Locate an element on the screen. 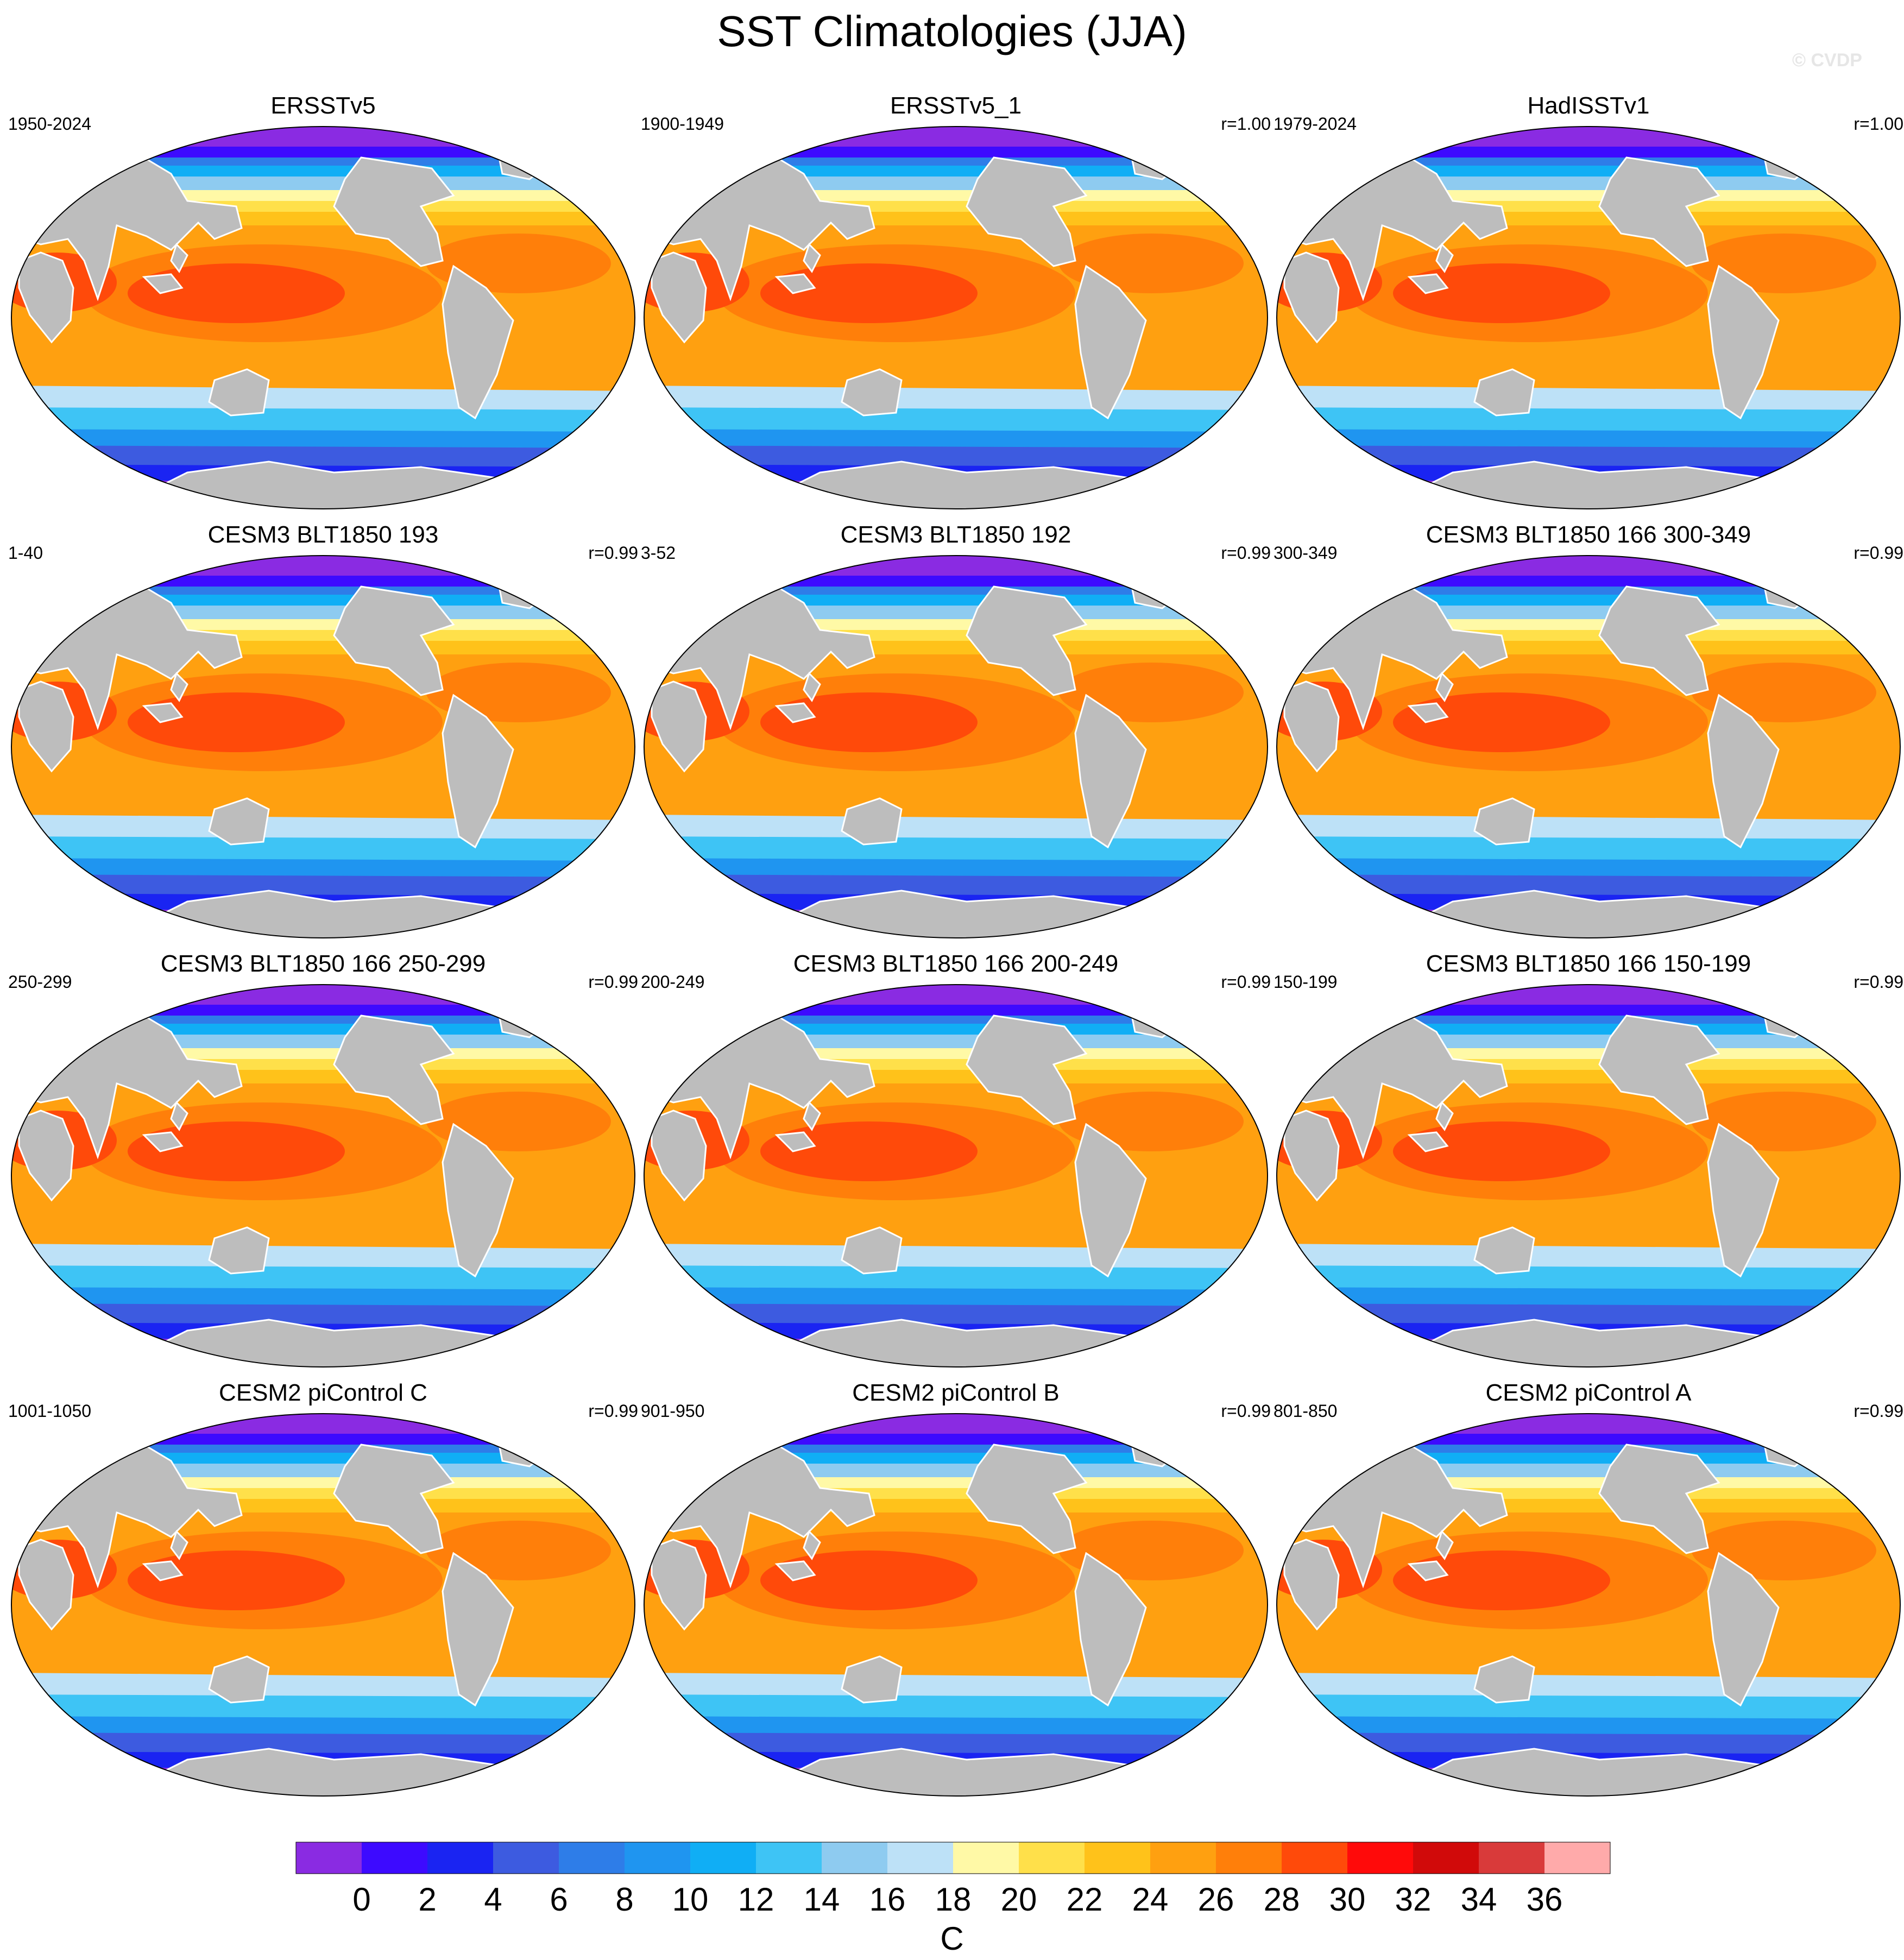 Image resolution: width=1904 pixels, height=1960 pixels. map-panel: ERSSTv5_1 1900-1949 r=1.00 is located at coordinates (956, 306).